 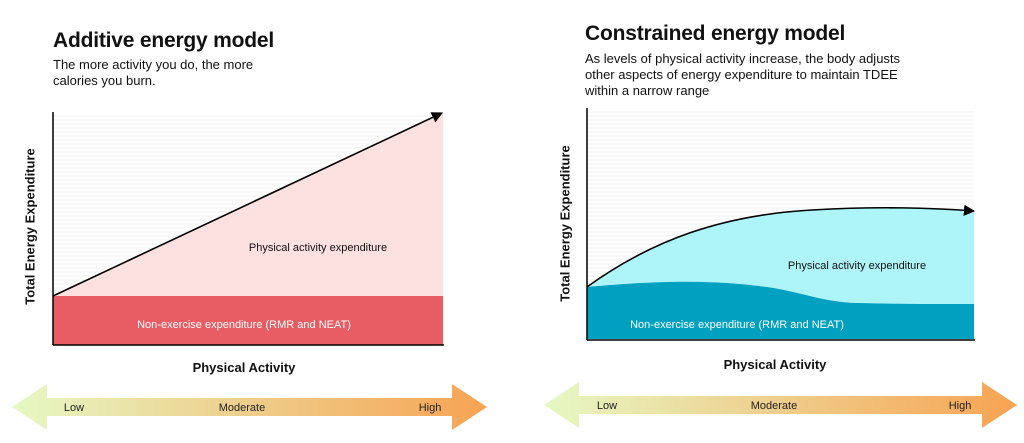 What do you see at coordinates (715, 33) in the screenshot?
I see `constrained-title: Constrained energy model` at bounding box center [715, 33].